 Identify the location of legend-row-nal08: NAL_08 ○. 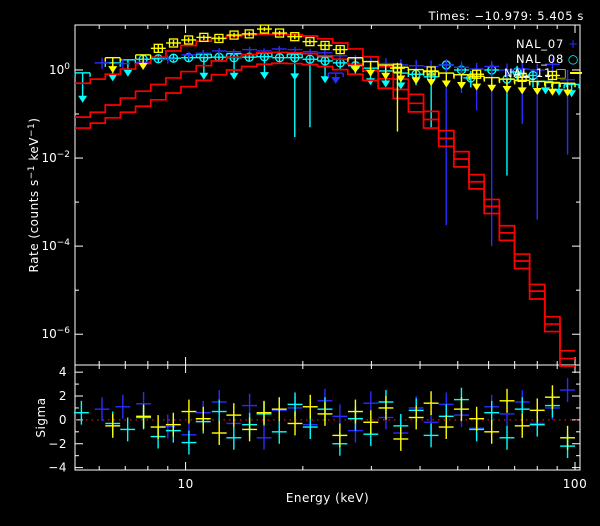
(543, 59).